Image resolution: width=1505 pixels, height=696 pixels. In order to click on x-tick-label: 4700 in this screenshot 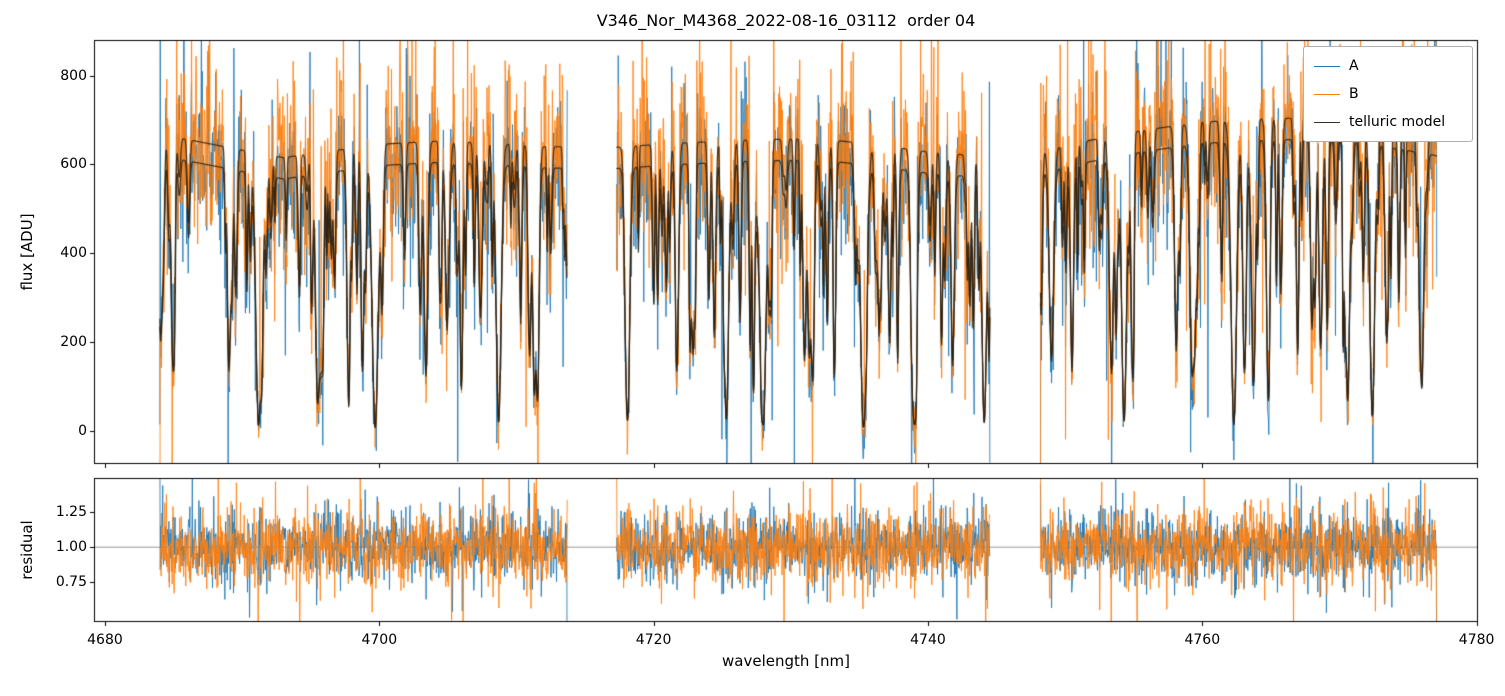, I will do `click(379, 640)`.